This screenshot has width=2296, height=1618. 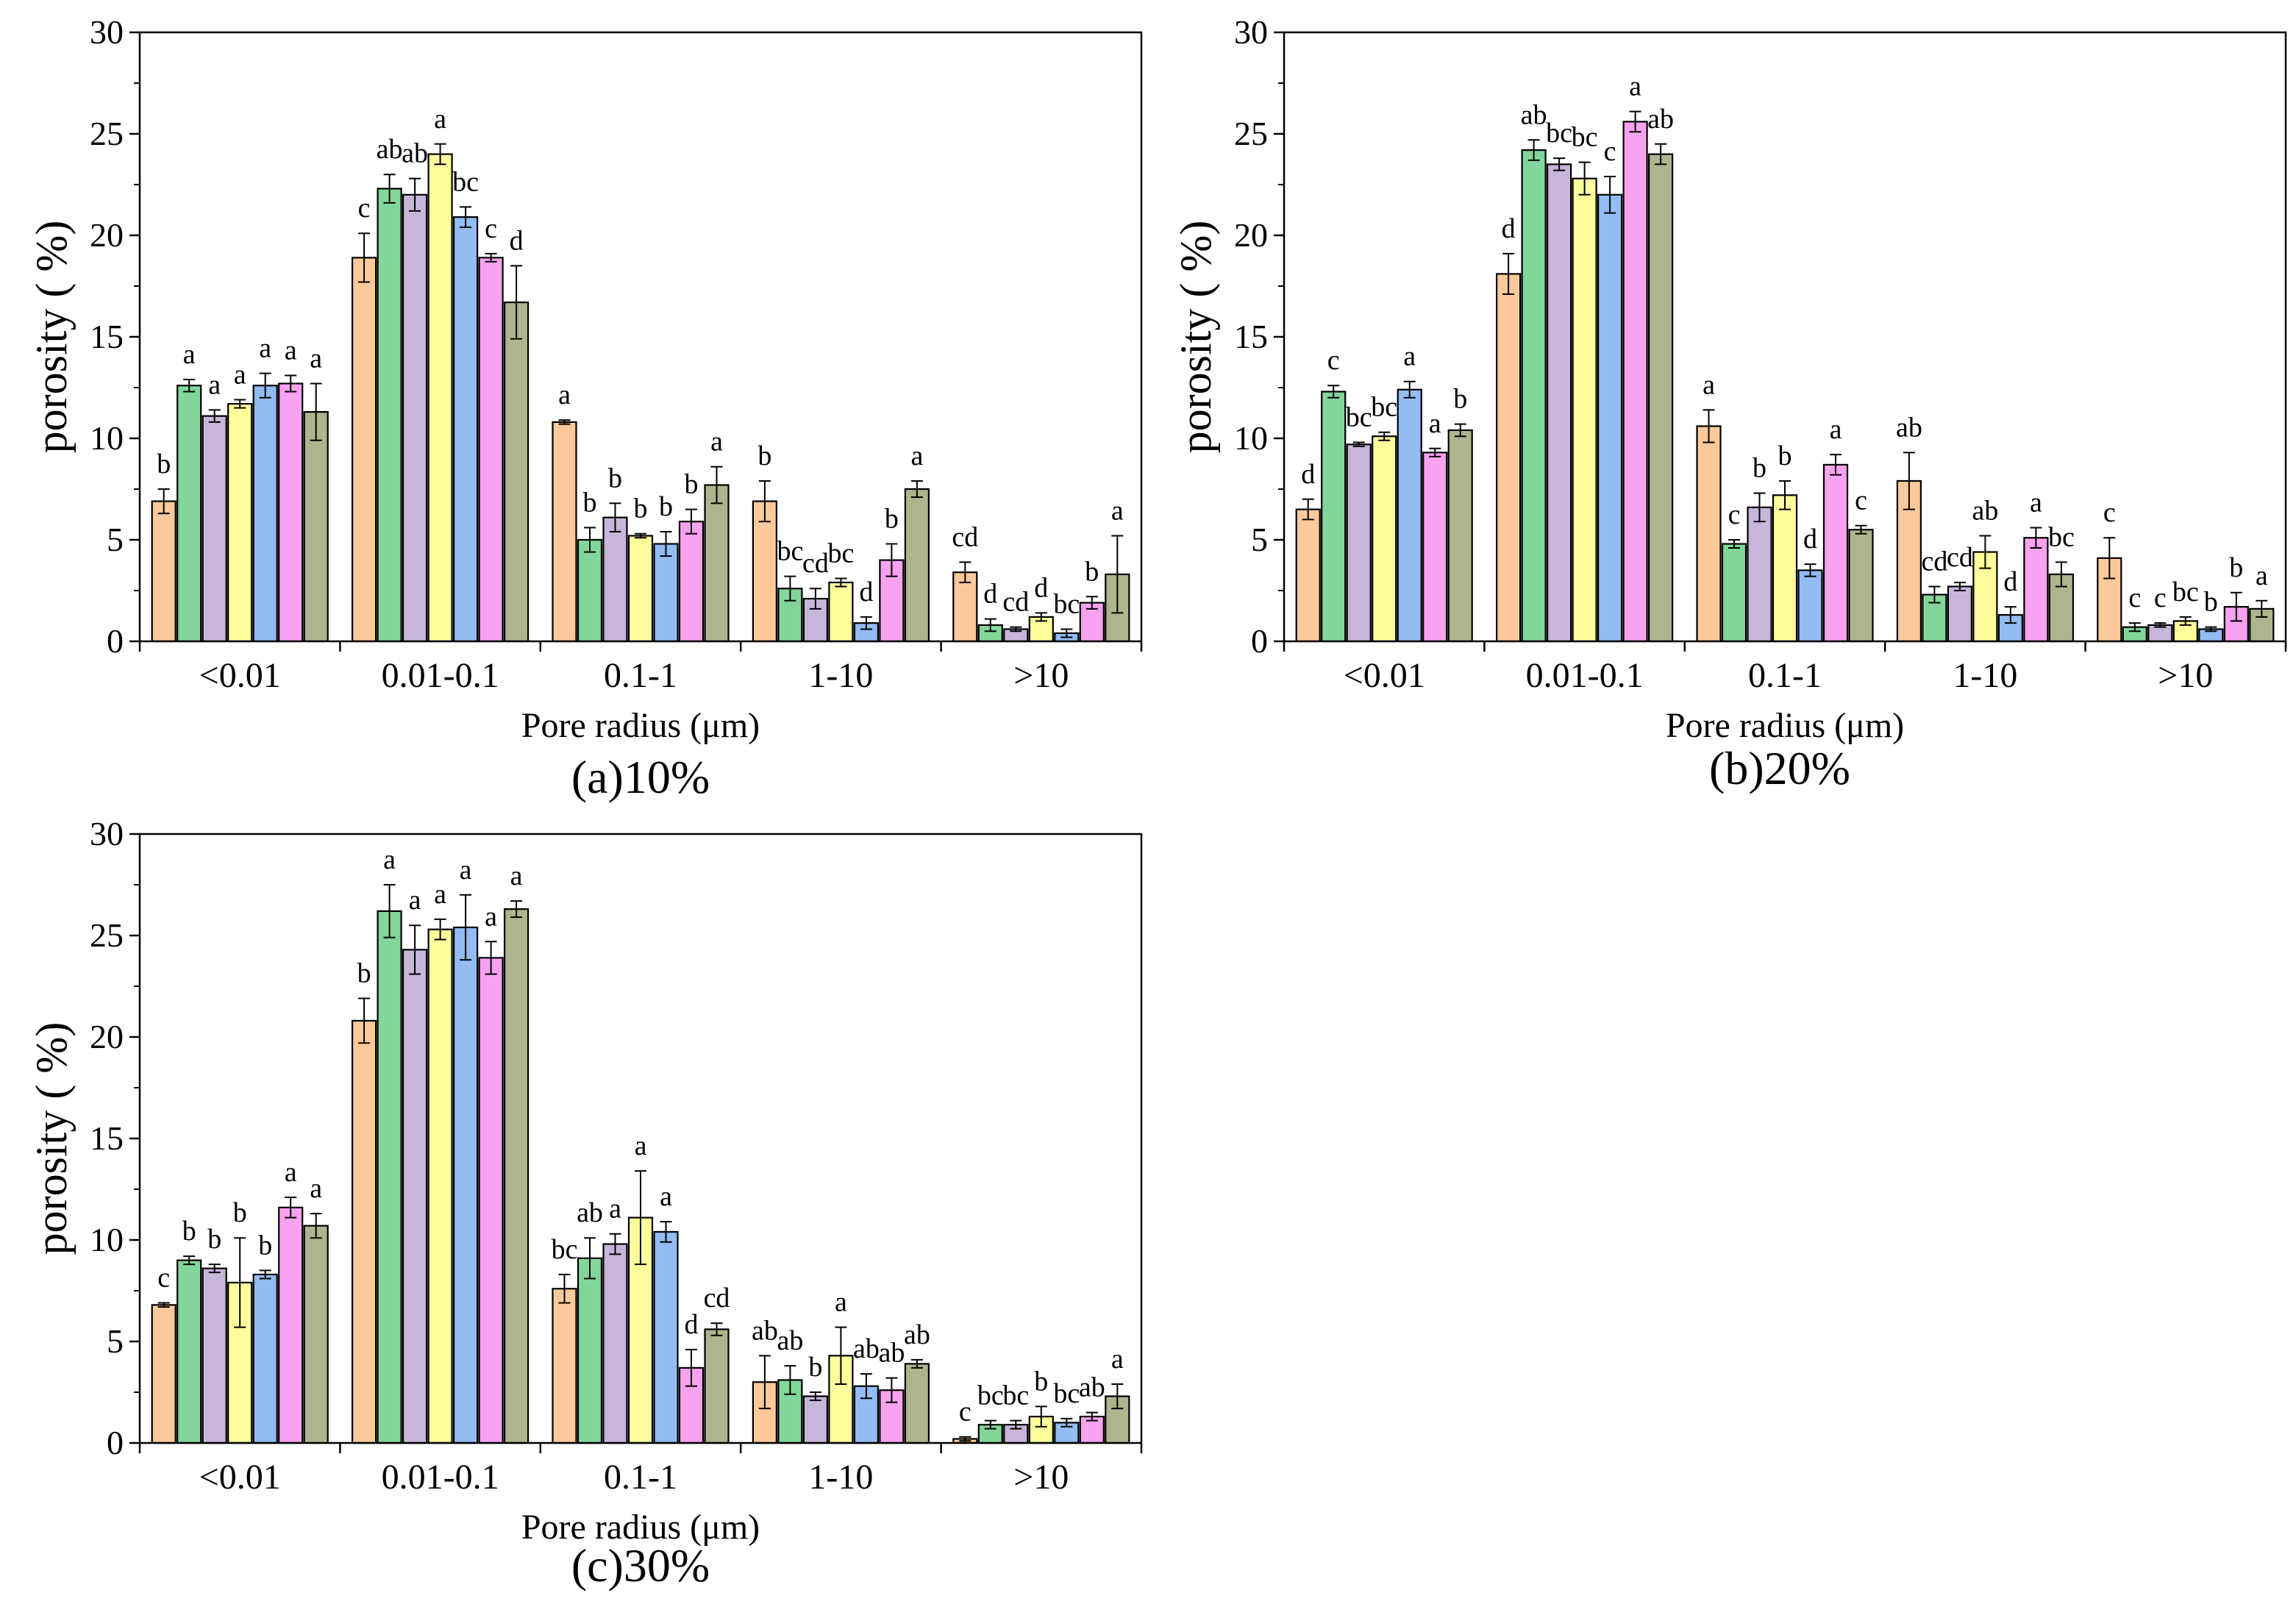 I want to click on y-tick-label: 25, so click(x=1251, y=133).